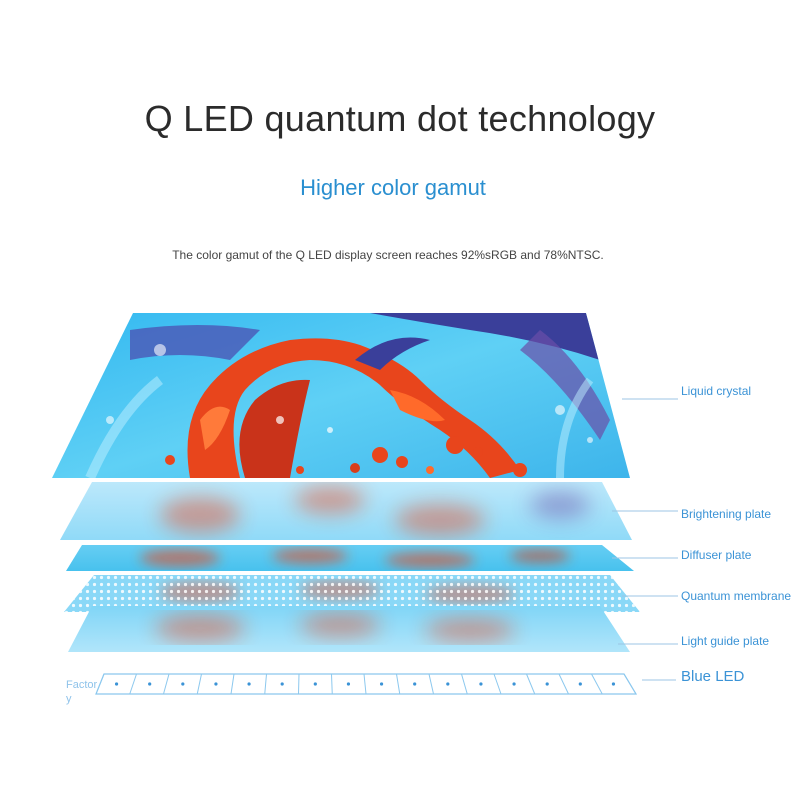  I want to click on blue-led-strip, so click(366, 684).